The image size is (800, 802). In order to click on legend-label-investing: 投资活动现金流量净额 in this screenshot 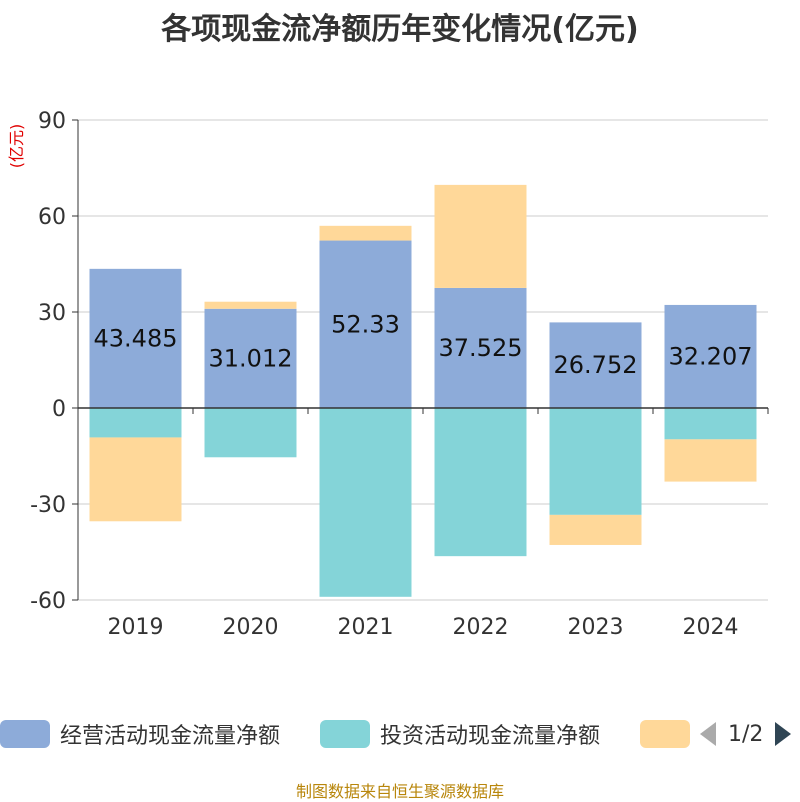, I will do `click(490, 736)`.